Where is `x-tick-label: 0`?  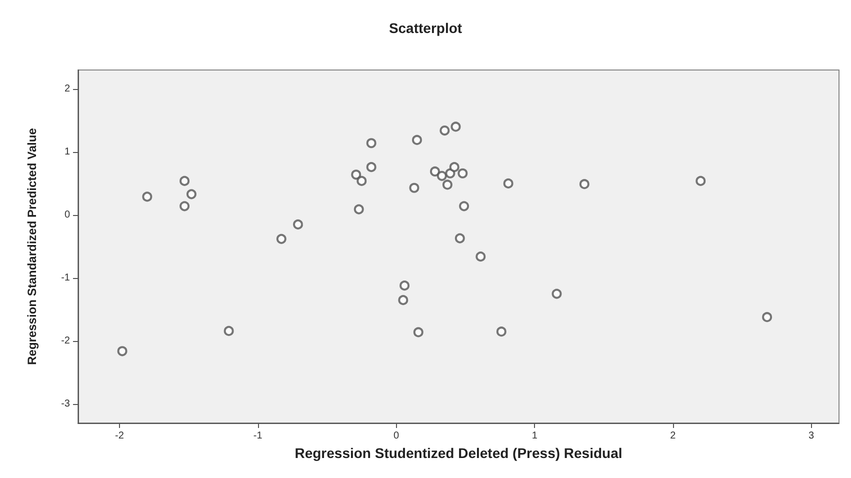
x-tick-label: 0 is located at coordinates (396, 436).